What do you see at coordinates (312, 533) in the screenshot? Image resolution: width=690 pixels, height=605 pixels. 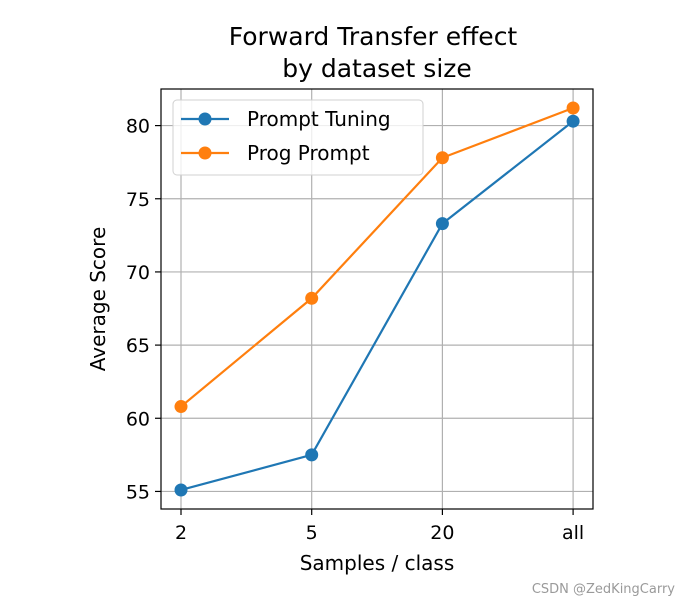 I see `x-tick-label: 5` at bounding box center [312, 533].